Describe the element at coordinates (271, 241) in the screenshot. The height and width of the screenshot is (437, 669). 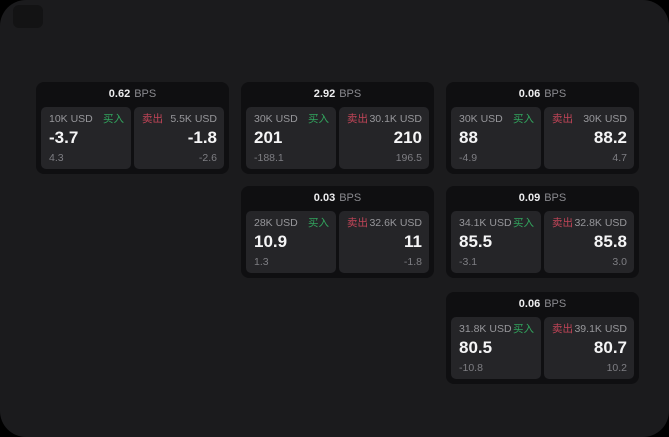
I see `buy-price: 10.9` at that location.